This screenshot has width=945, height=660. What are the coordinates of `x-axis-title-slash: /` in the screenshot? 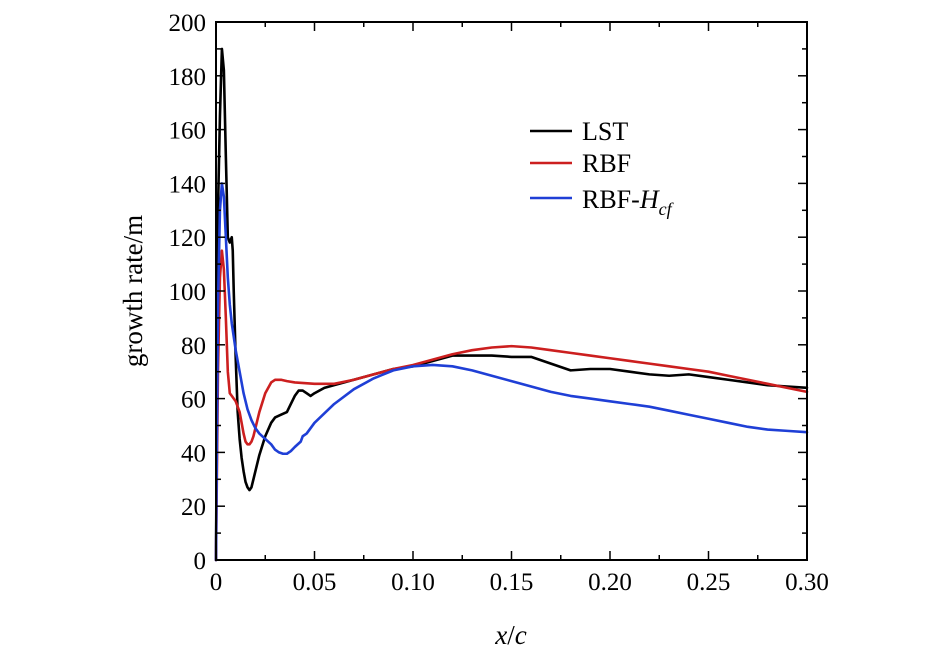 It's located at (511, 635).